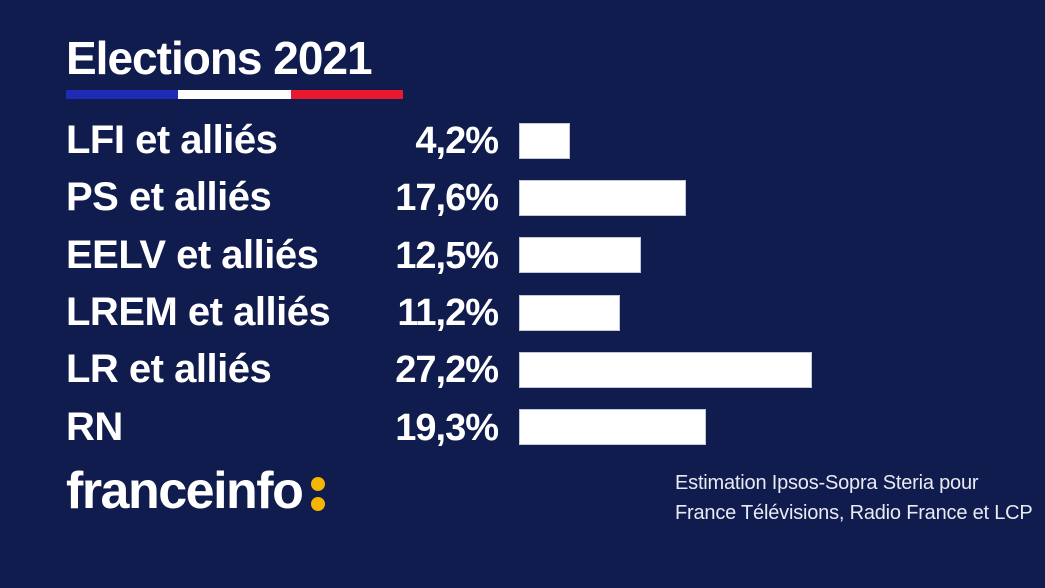  What do you see at coordinates (448, 313) in the screenshot?
I see `party-value: 11,2%` at bounding box center [448, 313].